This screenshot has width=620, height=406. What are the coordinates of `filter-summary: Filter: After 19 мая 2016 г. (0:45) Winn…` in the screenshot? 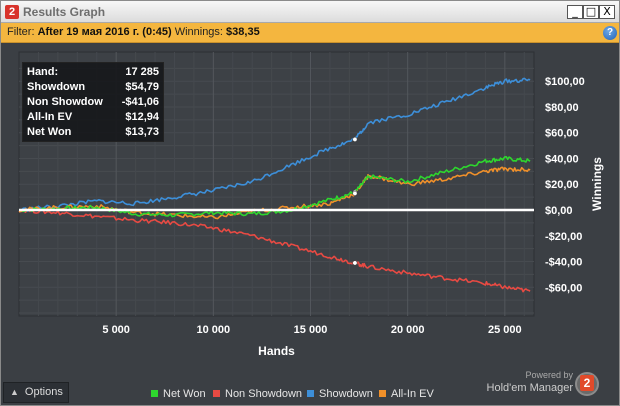 It's located at (133, 32).